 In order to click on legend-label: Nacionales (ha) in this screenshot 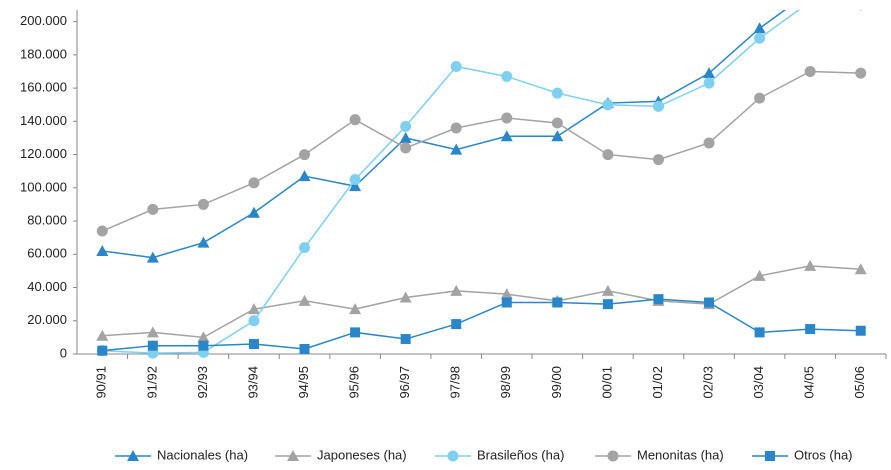, I will do `click(202, 454)`.